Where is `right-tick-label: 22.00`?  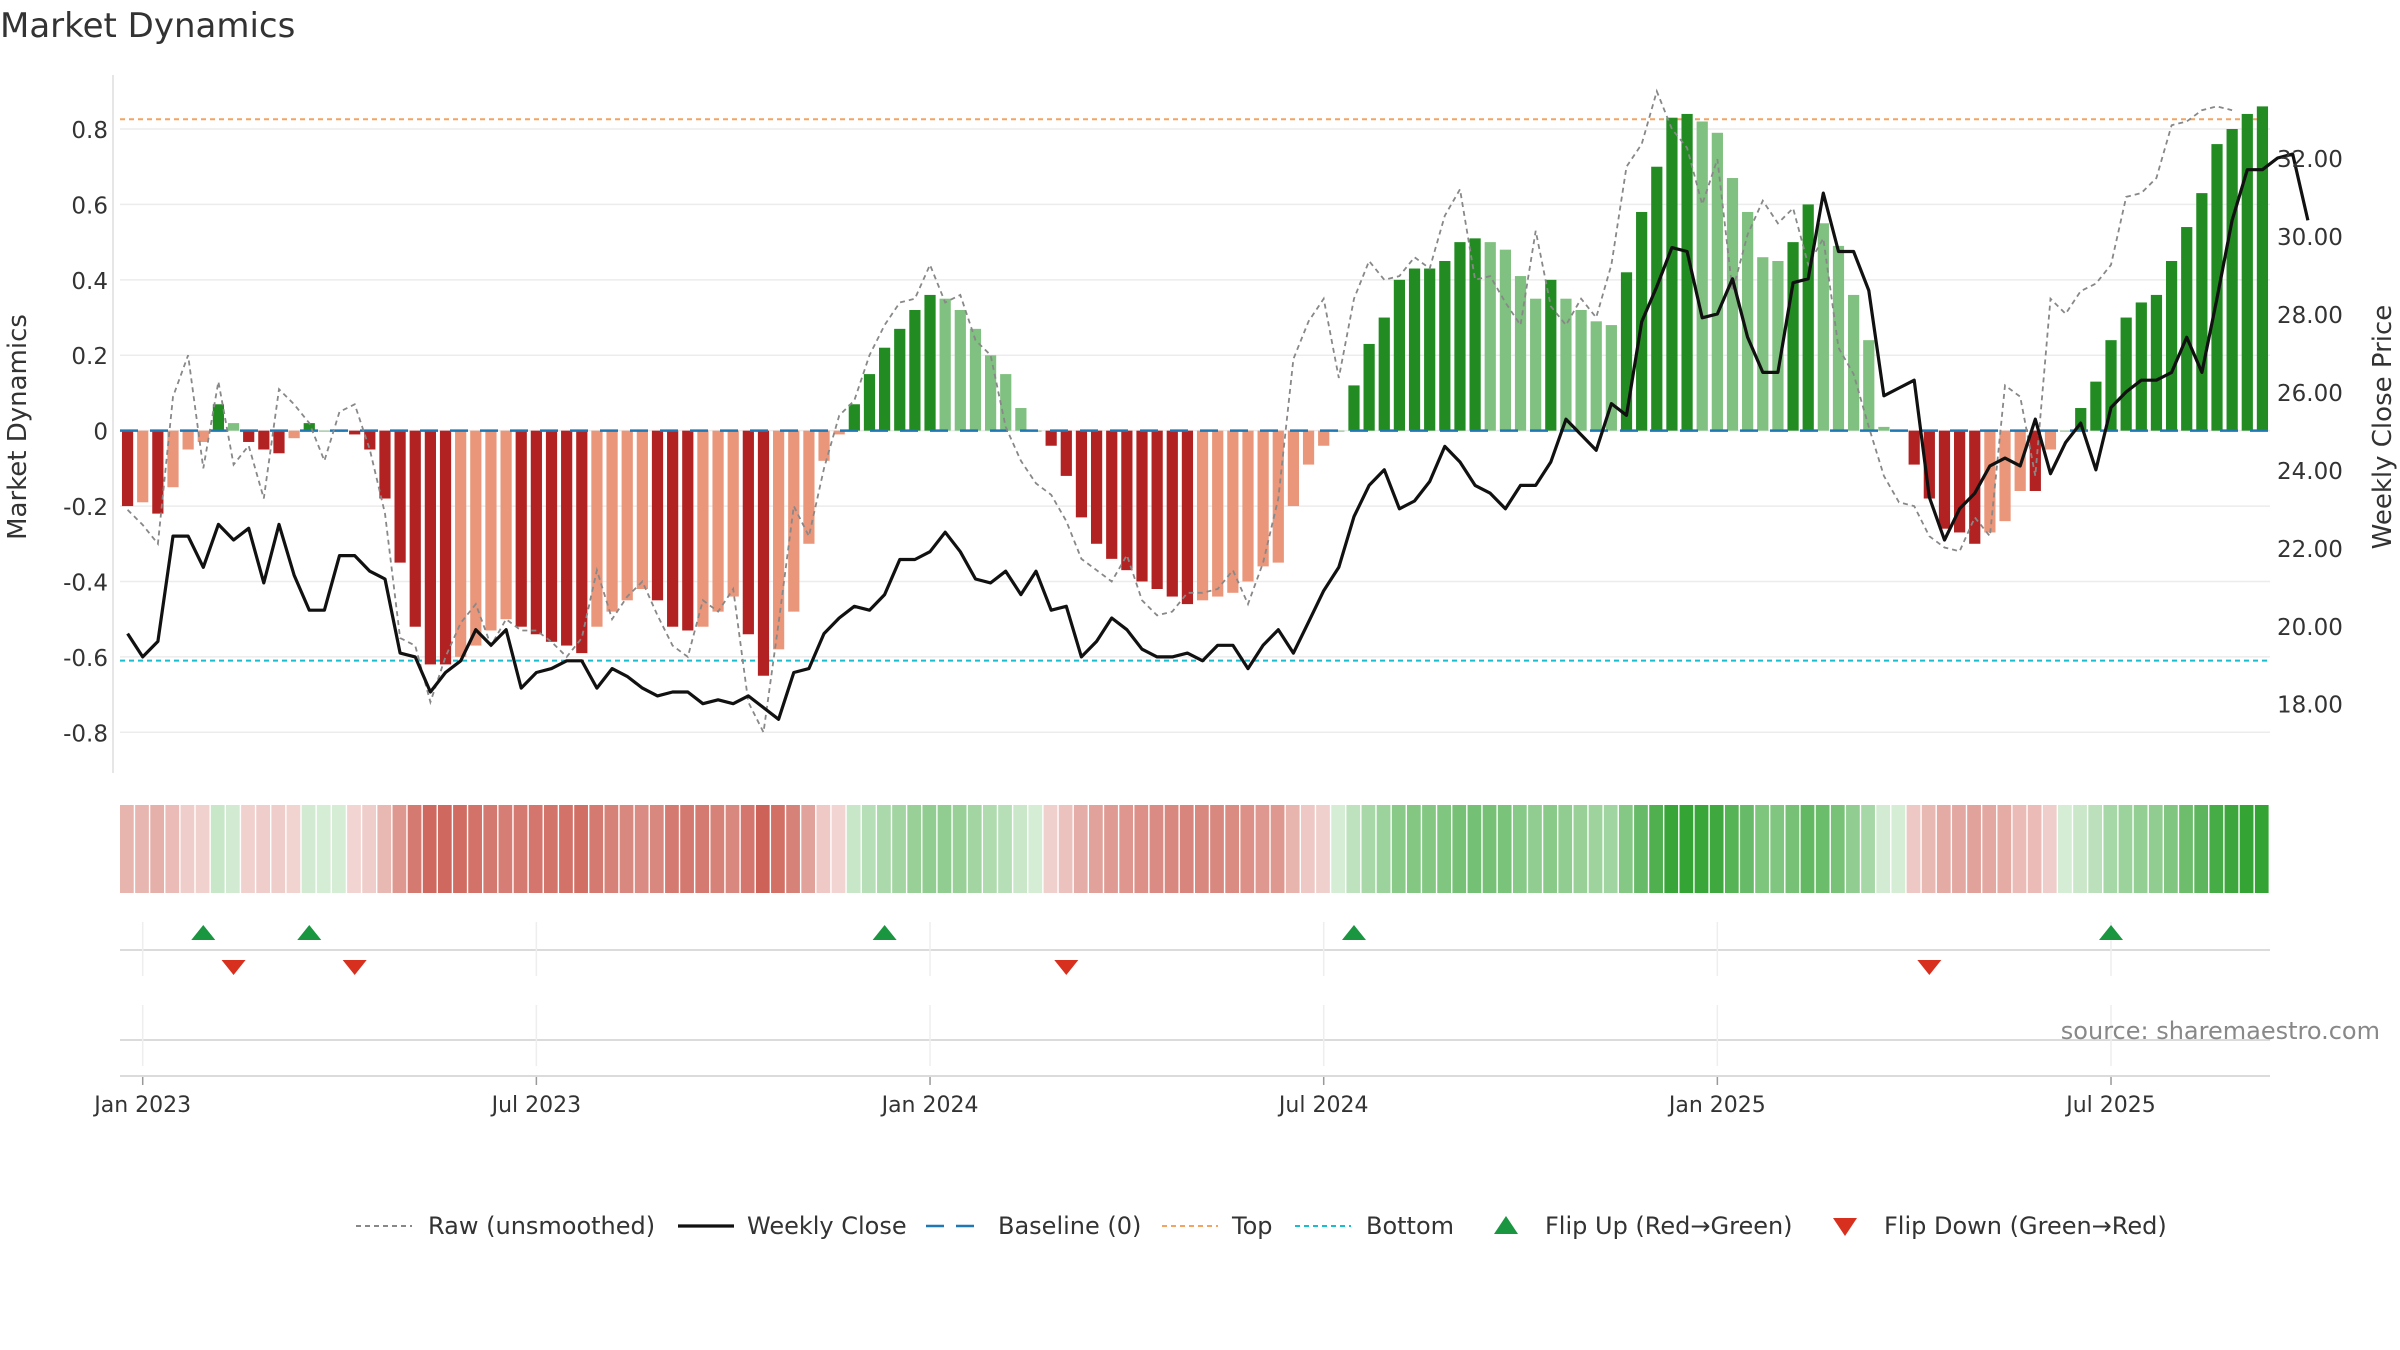
right-tick-label: 22.00 is located at coordinates (2310, 550).